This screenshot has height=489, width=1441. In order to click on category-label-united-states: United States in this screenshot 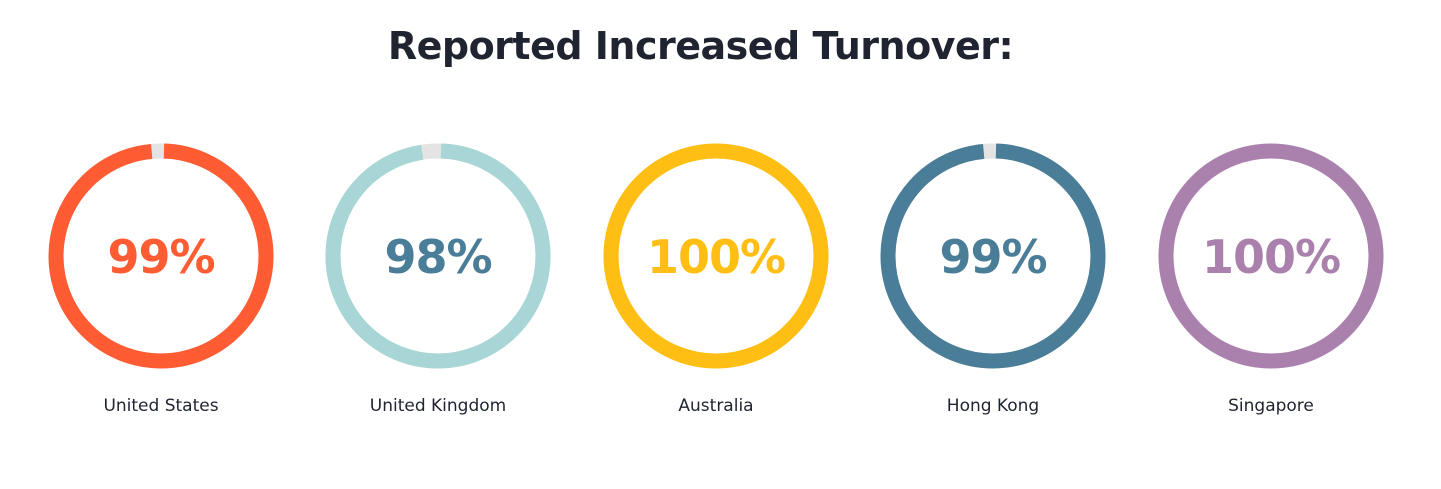, I will do `click(161, 406)`.